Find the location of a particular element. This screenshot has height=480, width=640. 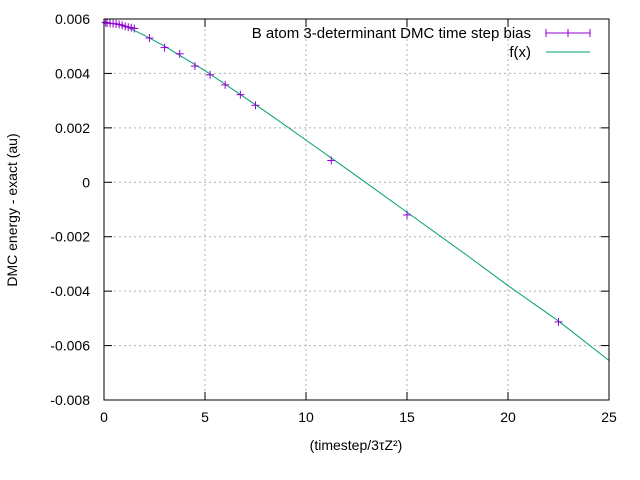

y-tick-label: -0.002 is located at coordinates (70, 237).